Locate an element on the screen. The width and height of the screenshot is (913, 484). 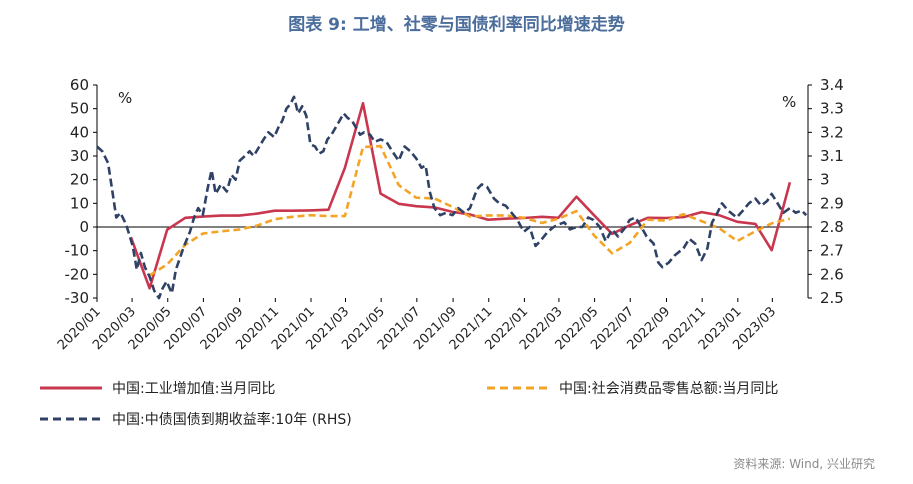
right-tick-label: 2.8 is located at coordinates (832, 227).